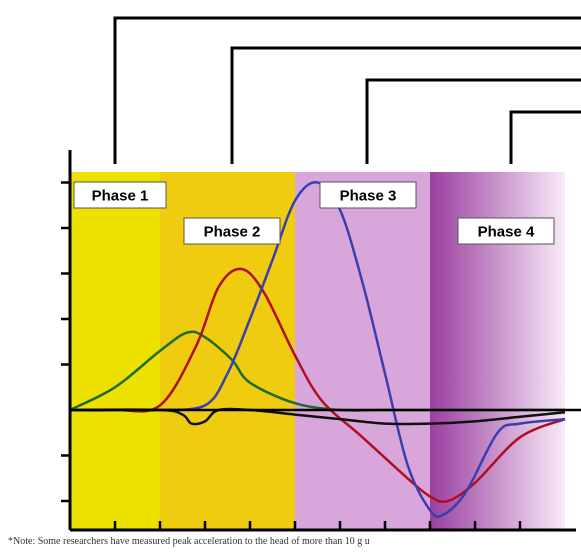 Image resolution: width=581 pixels, height=553 pixels. What do you see at coordinates (314, 213) in the screenshot?
I see `phase-labels: Phase 1 Phase 2 Phase 3 Phase 4` at bounding box center [314, 213].